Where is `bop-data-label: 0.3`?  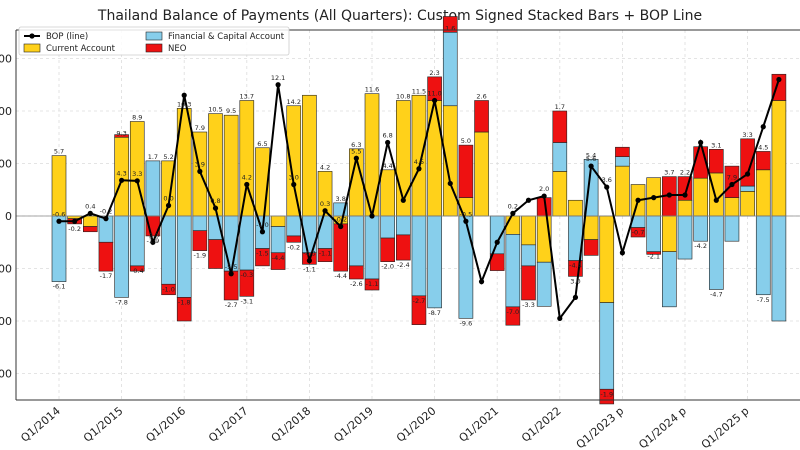
bop-data-label: 0.3 is located at coordinates (325, 204).